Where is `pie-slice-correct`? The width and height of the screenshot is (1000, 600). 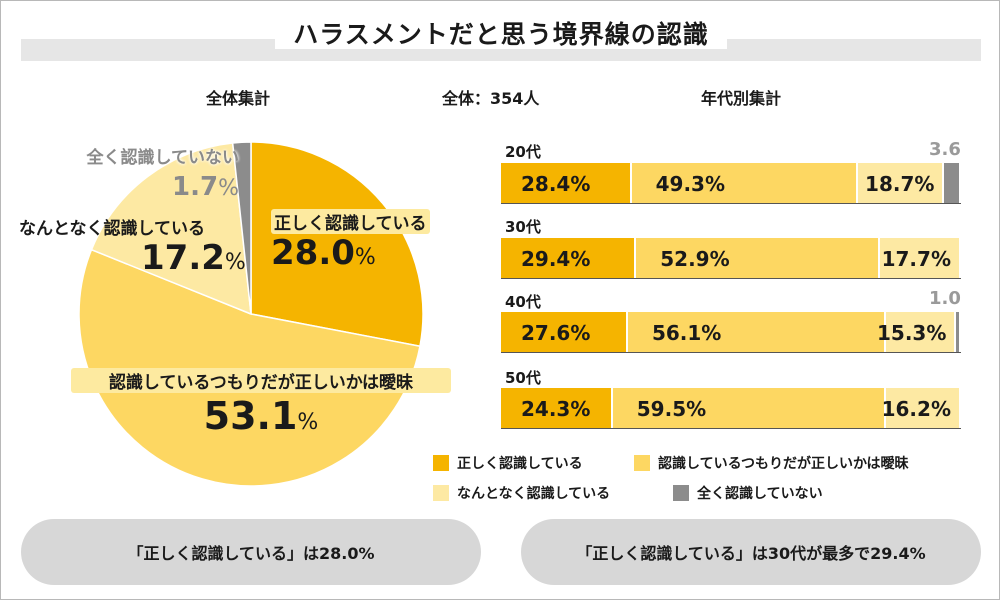 pie-slice-correct is located at coordinates (337, 244).